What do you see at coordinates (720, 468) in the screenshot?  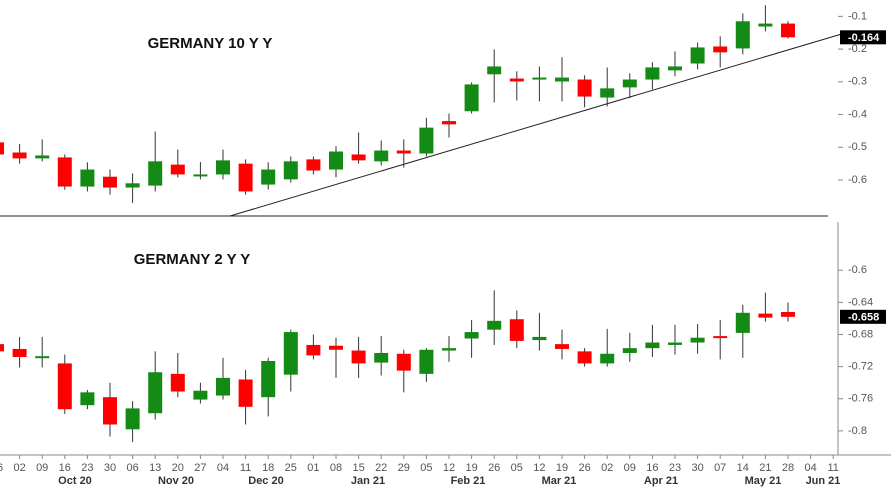 I see `x-tick-label: 07` at bounding box center [720, 468].